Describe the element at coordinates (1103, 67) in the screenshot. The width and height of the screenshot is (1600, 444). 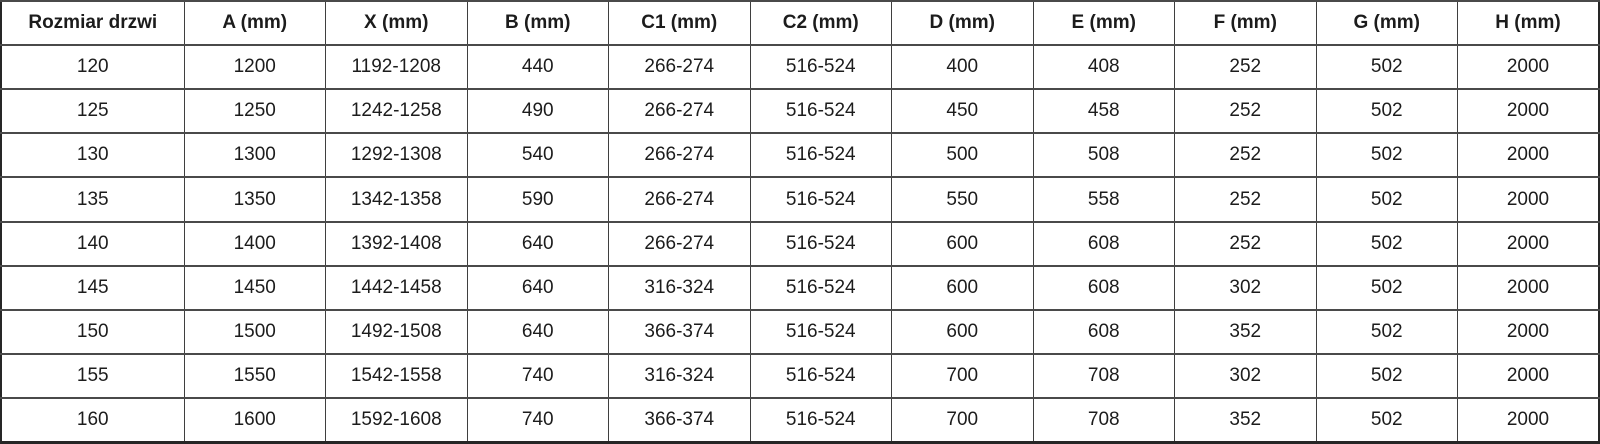
I see `table-cell: 408` at that location.